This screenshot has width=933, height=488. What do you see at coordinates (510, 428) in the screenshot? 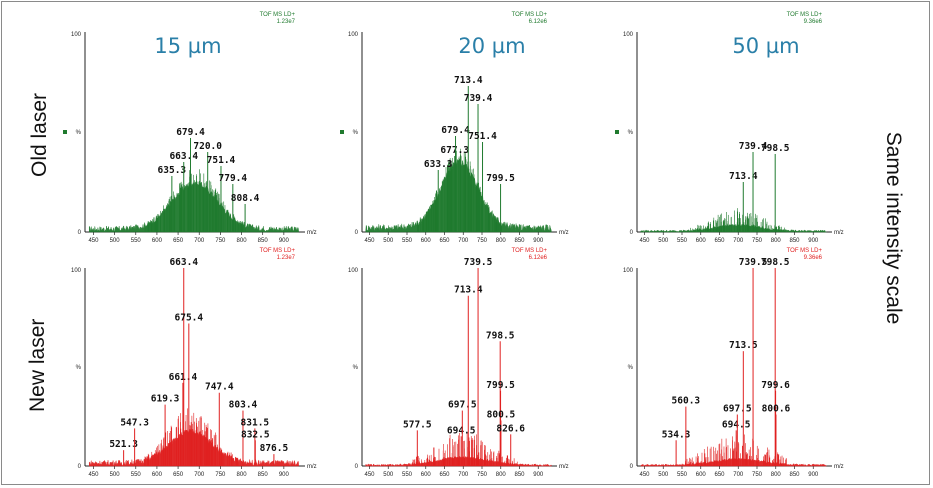
I see `peak-label: 826.6` at bounding box center [510, 428].